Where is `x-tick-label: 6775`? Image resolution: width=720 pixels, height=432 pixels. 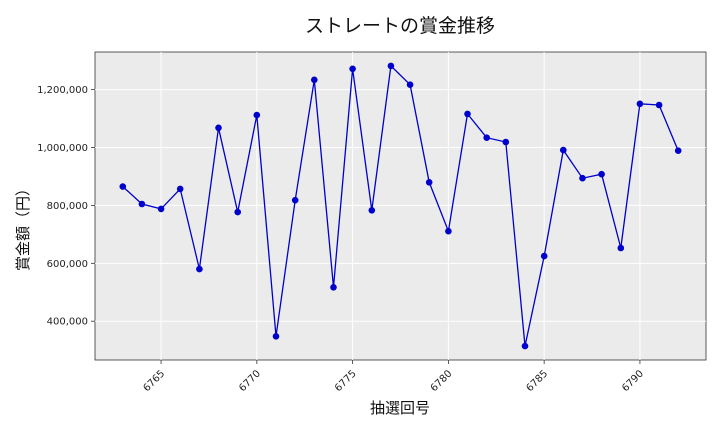 x-tick-label: 6775 is located at coordinates (346, 381).